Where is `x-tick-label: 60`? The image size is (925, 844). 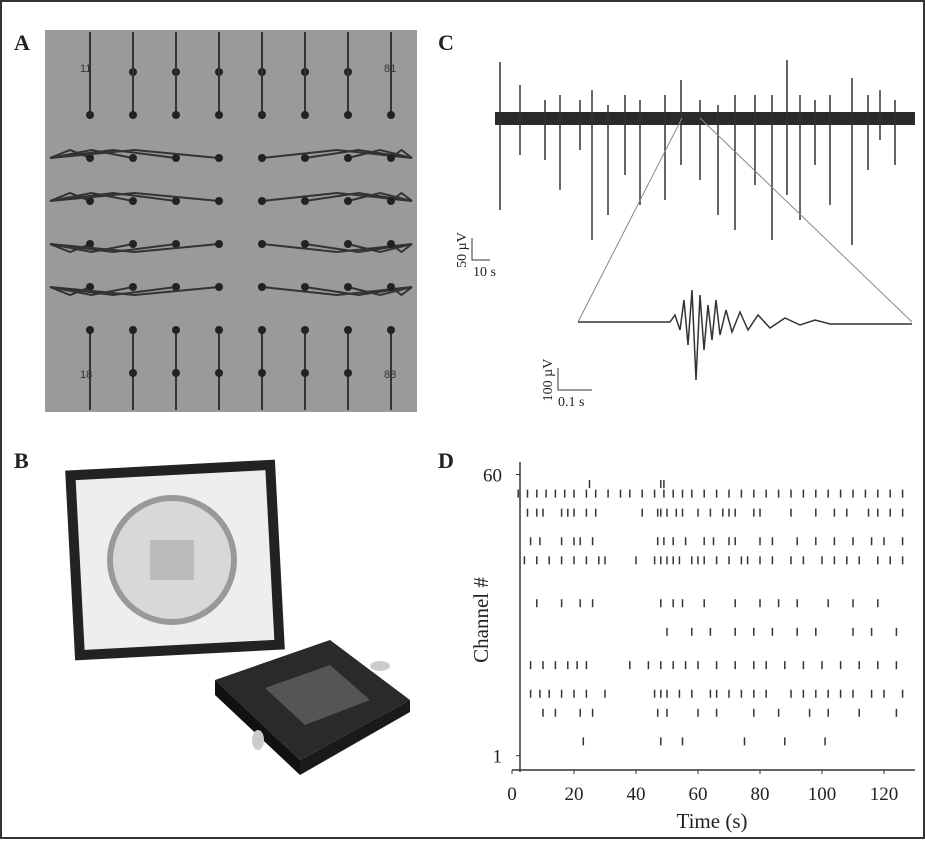 x-tick-label: 60 is located at coordinates (698, 794).